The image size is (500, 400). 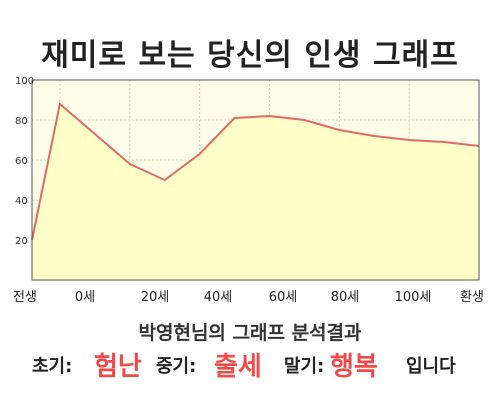 I want to click on x-tick-label: 0세, so click(x=85, y=297).